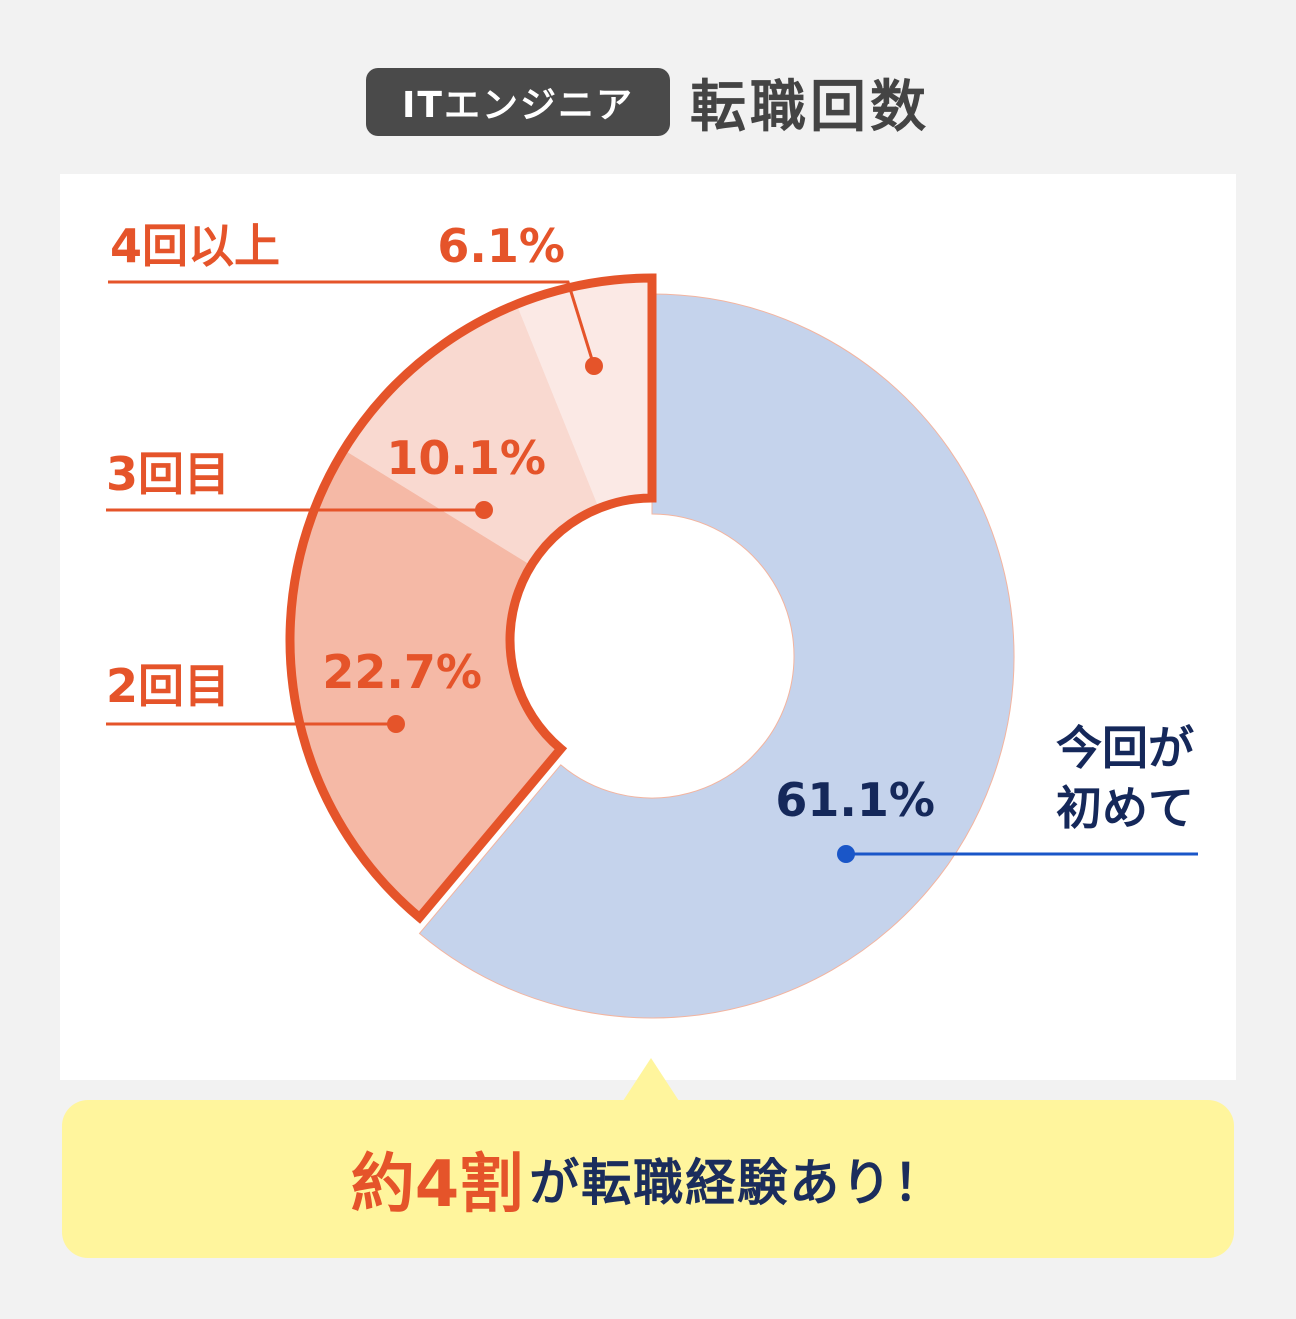 This screenshot has width=1296, height=1319. I want to click on slice-label-first-time-line-2: 初めて, so click(1125, 808).